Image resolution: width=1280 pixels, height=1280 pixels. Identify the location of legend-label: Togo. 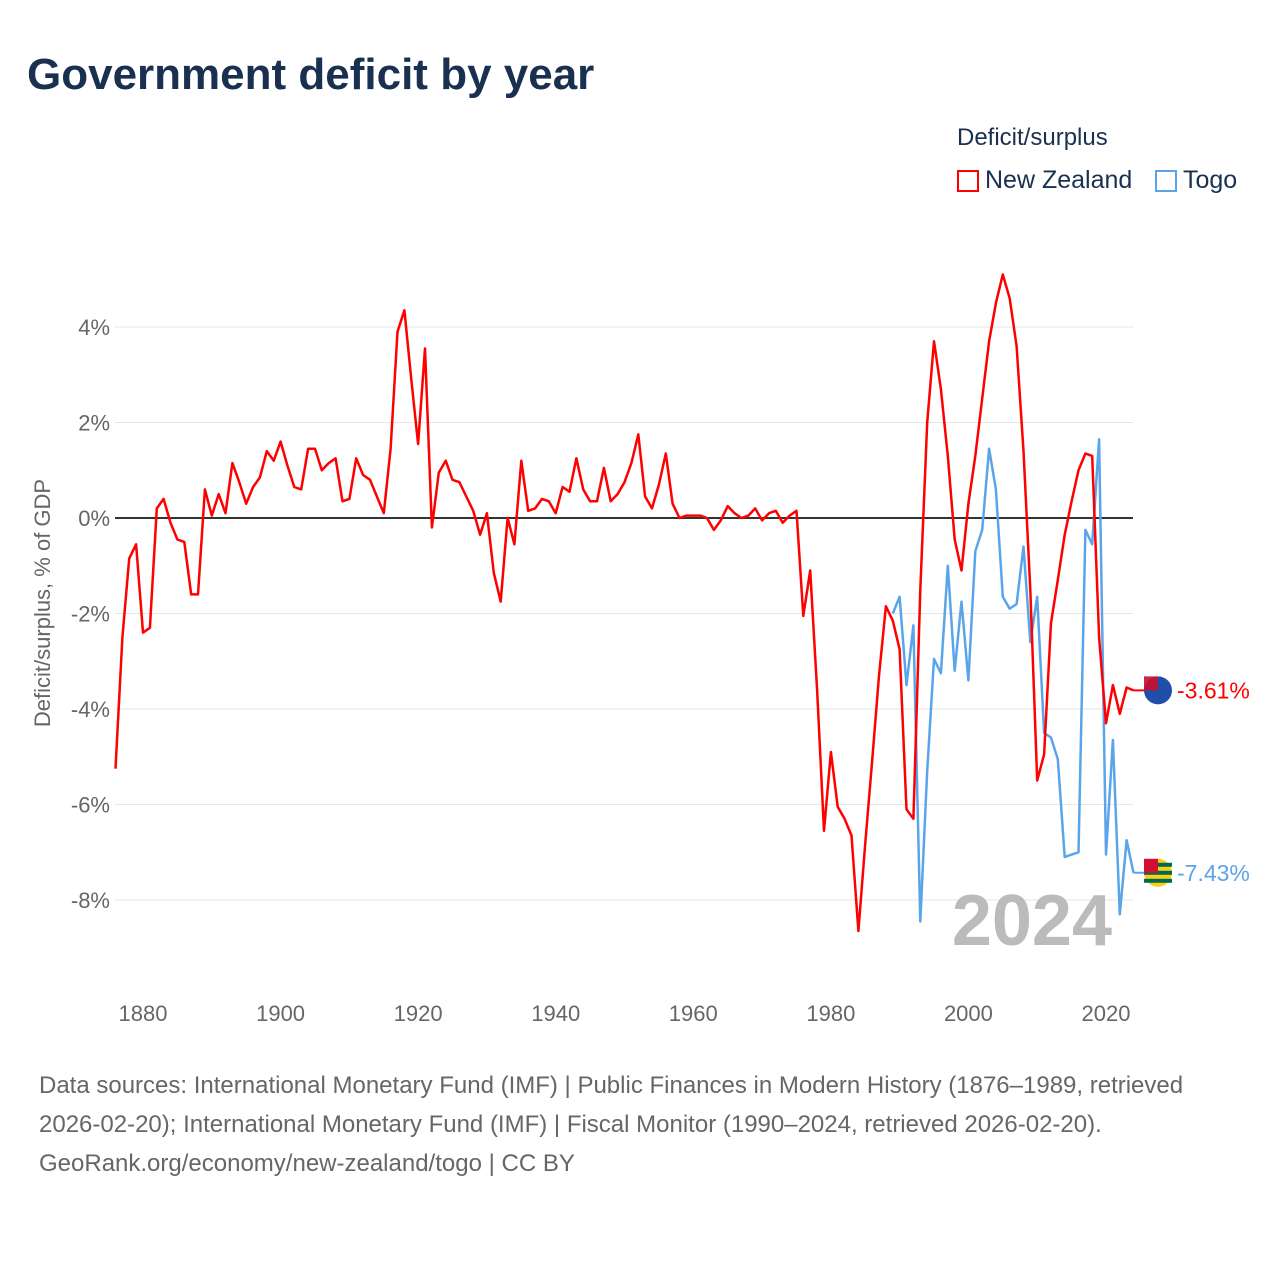
(1210, 180).